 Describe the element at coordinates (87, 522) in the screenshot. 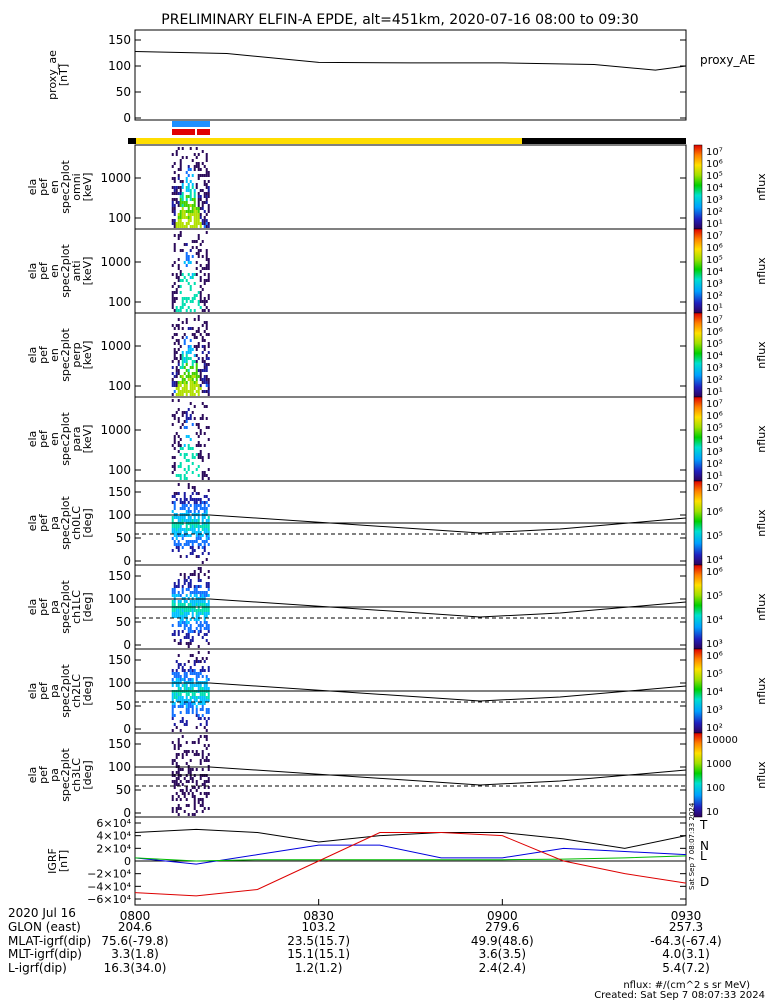

I see `ylabel-line: [deg]` at that location.